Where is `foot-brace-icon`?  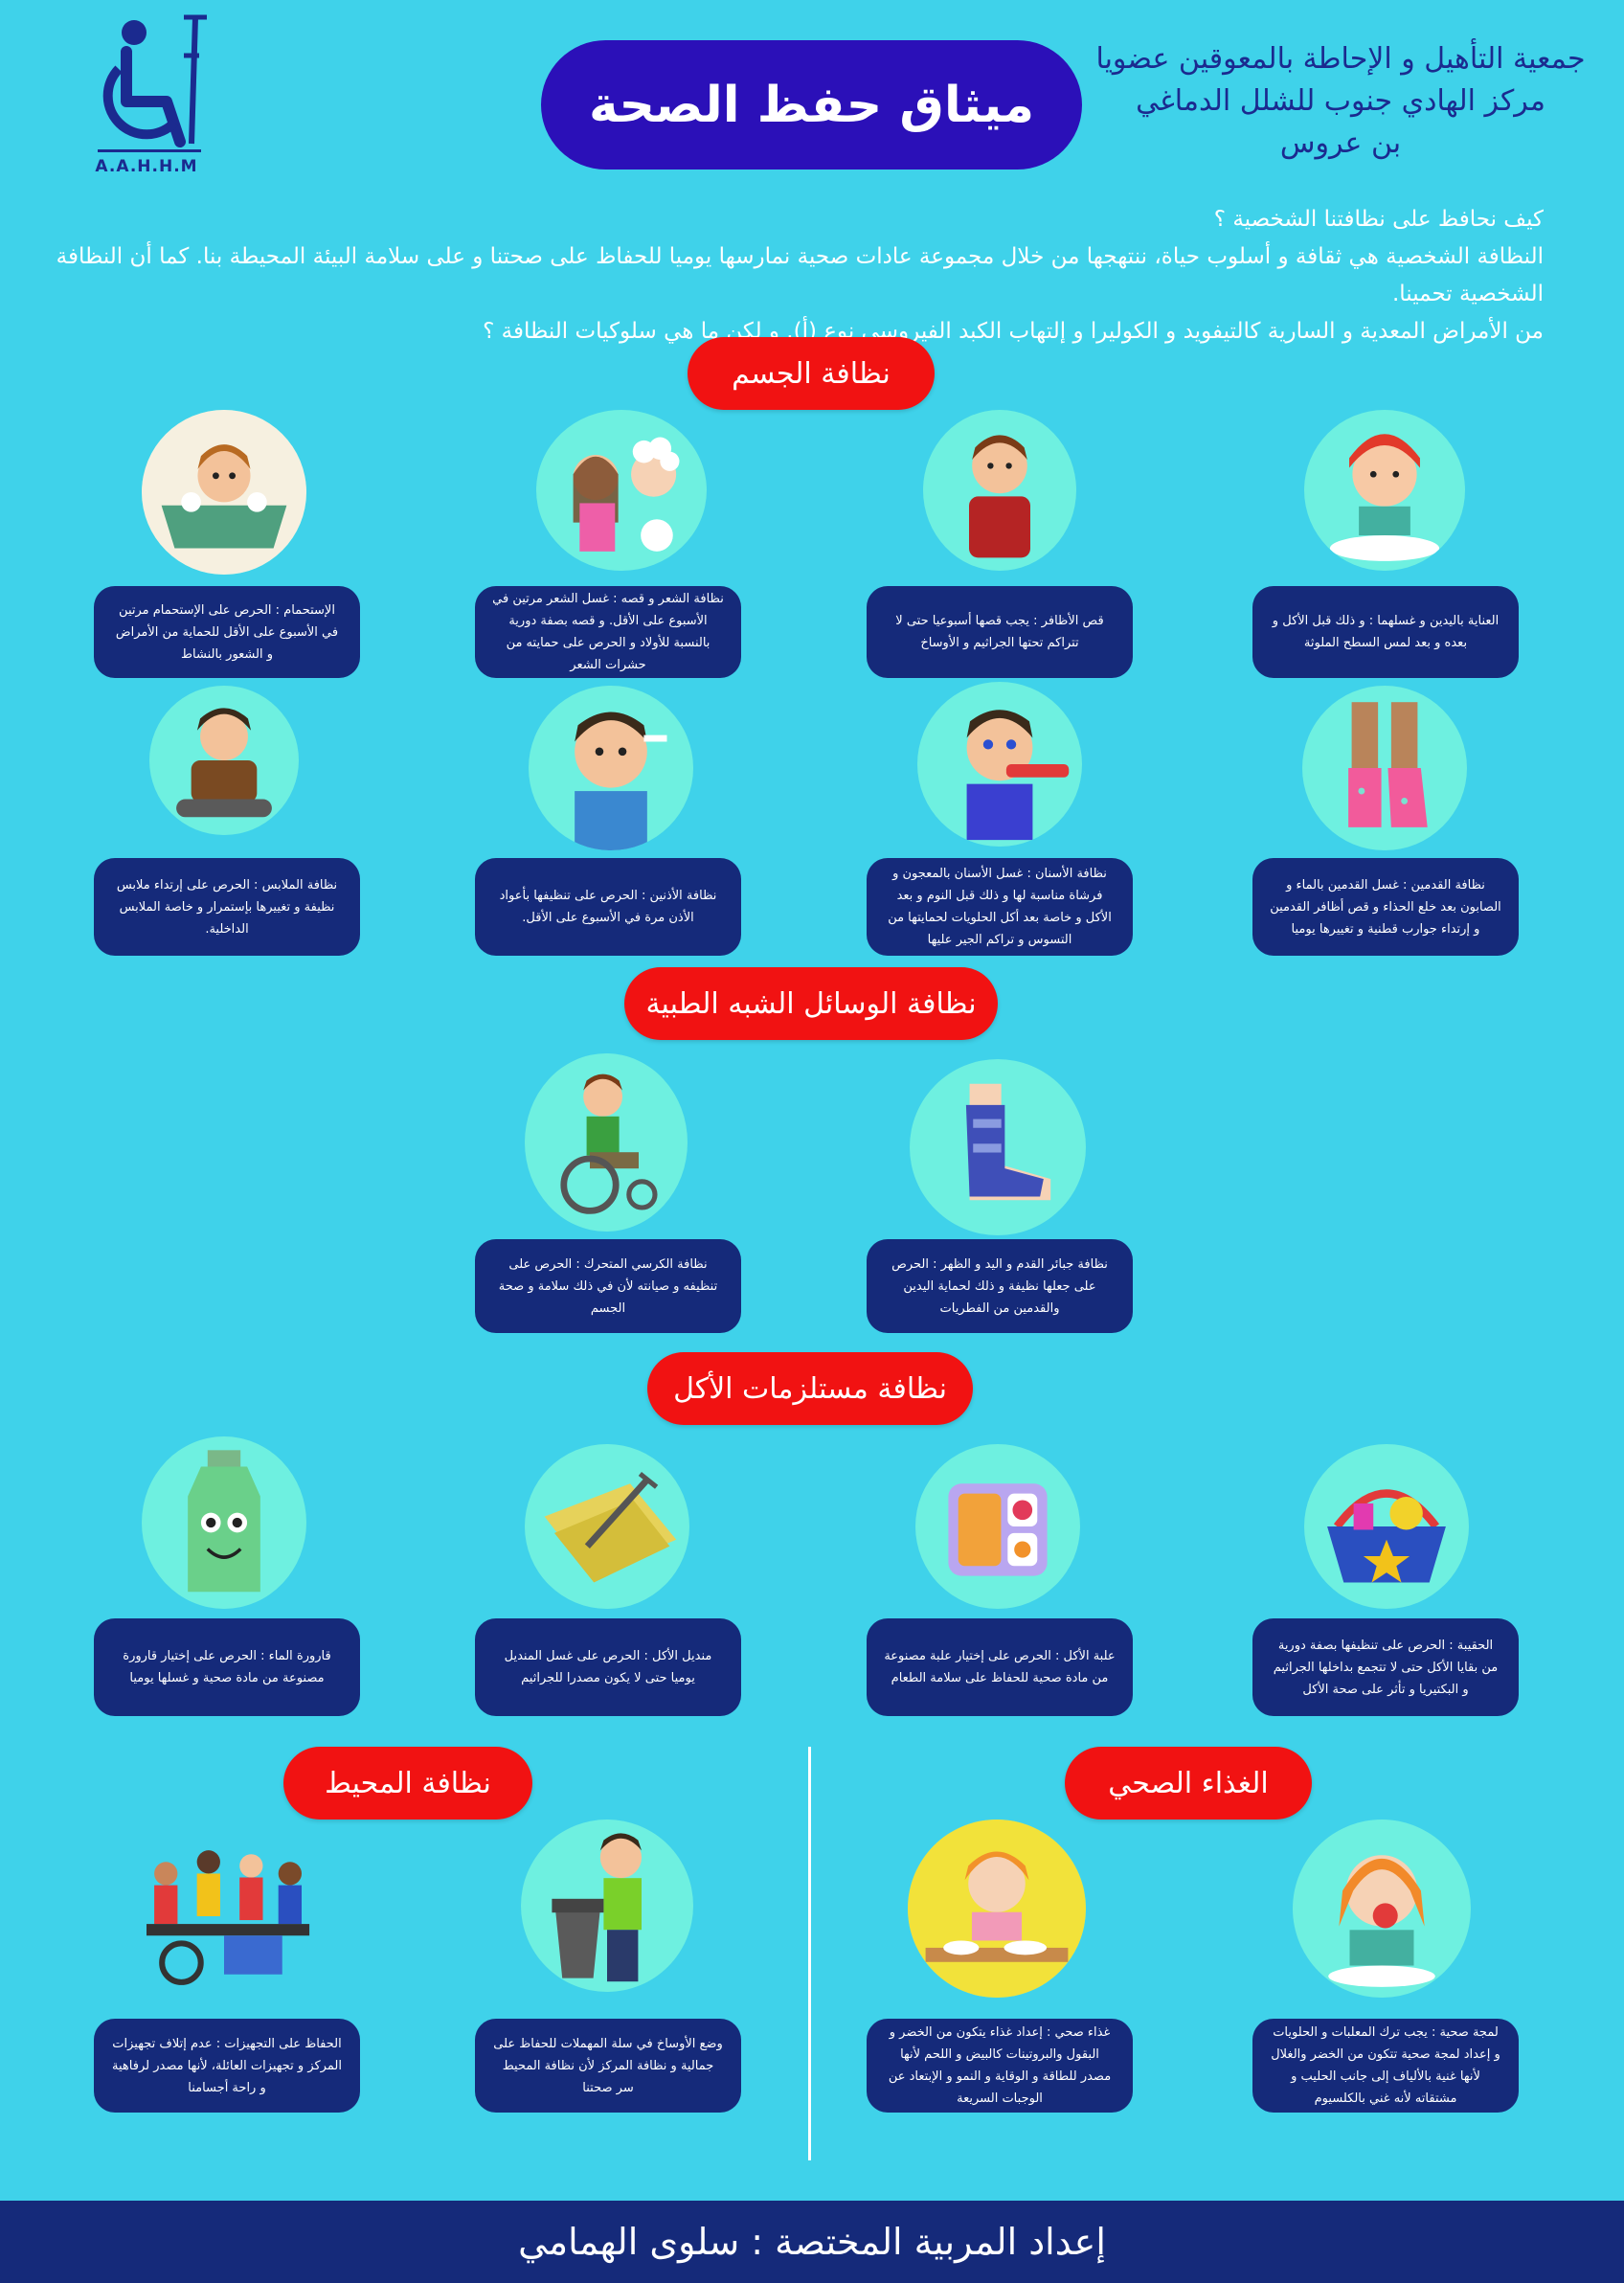
foot-brace-icon is located at coordinates (998, 1147).